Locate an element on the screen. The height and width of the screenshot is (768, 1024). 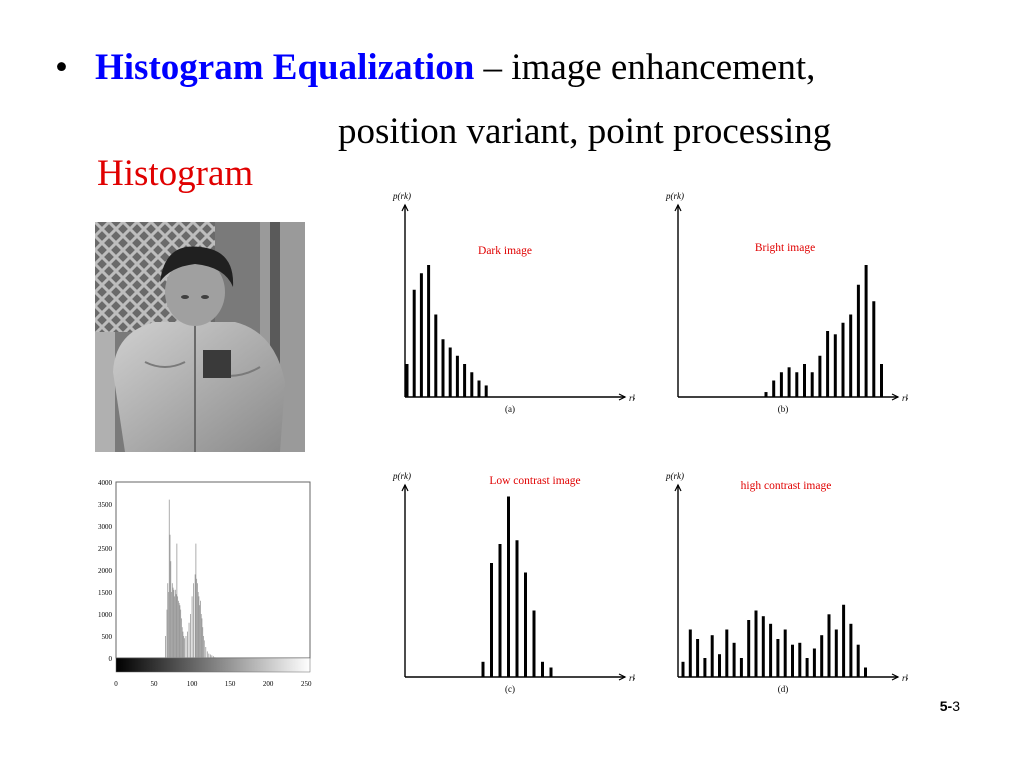
x-tick-label: 0 is located at coordinates (116, 684).